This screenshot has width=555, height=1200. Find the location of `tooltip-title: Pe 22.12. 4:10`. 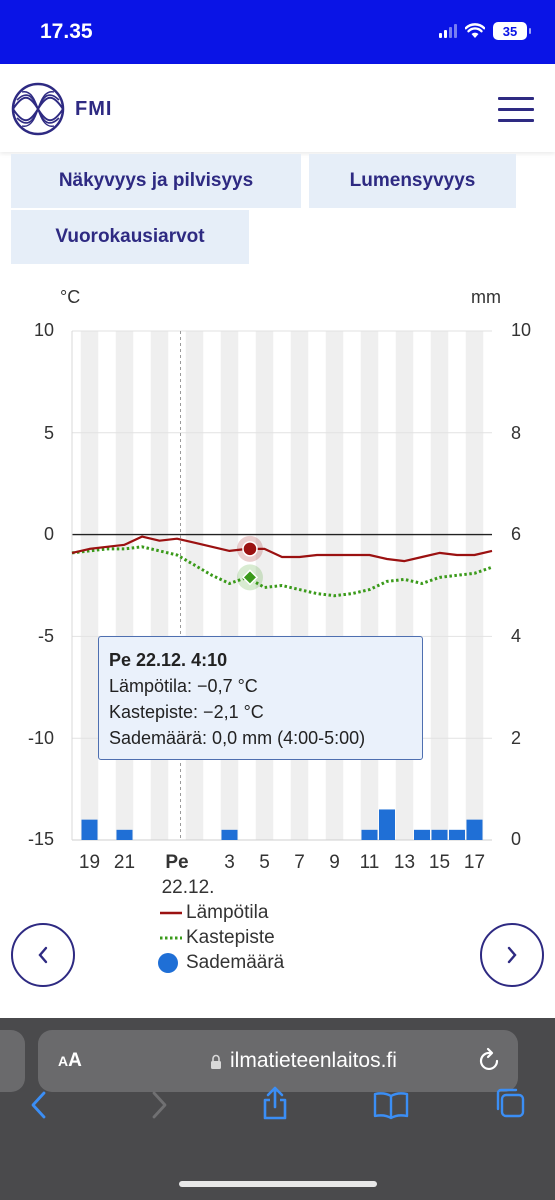

tooltip-title: Pe 22.12. 4:10 is located at coordinates (168, 660).